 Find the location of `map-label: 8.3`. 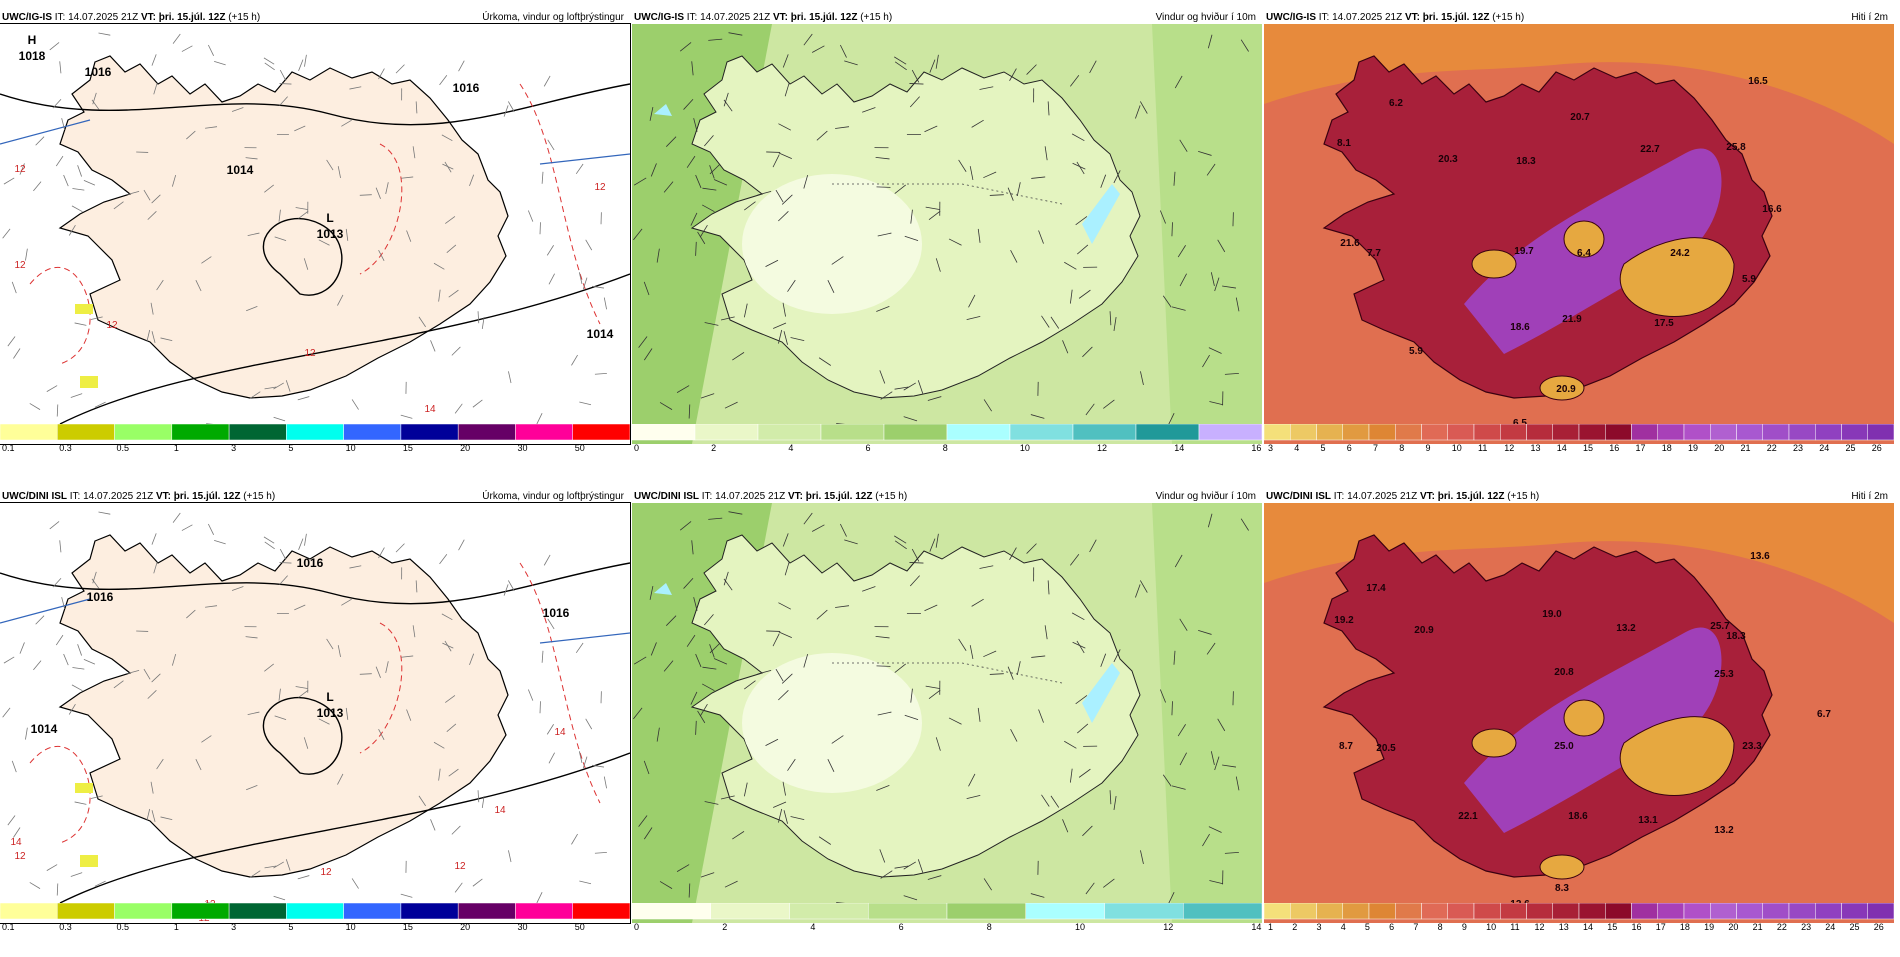

map-label: 8.3 is located at coordinates (1562, 888).